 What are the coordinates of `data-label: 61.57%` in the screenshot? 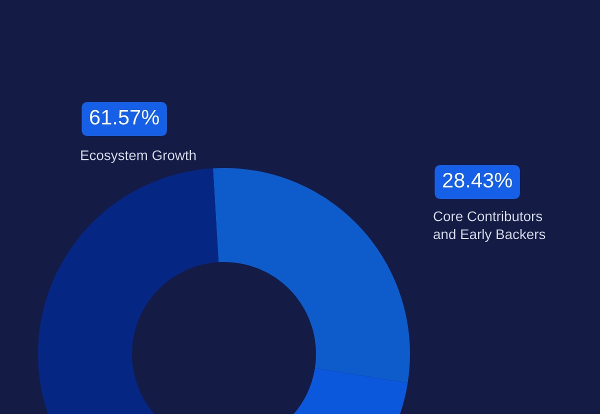 It's located at (124, 117).